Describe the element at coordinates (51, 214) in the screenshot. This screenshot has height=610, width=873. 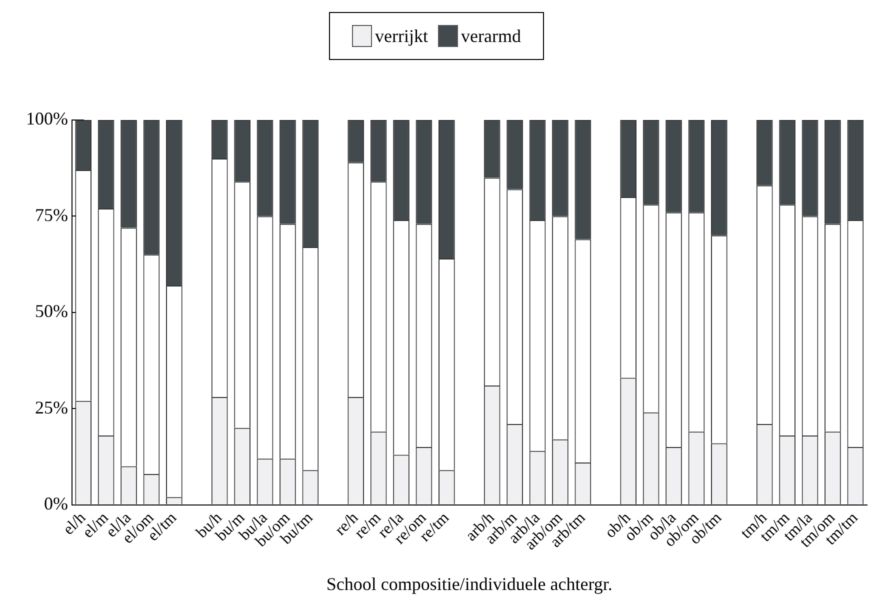
I see `y-tick-label: 75%` at that location.